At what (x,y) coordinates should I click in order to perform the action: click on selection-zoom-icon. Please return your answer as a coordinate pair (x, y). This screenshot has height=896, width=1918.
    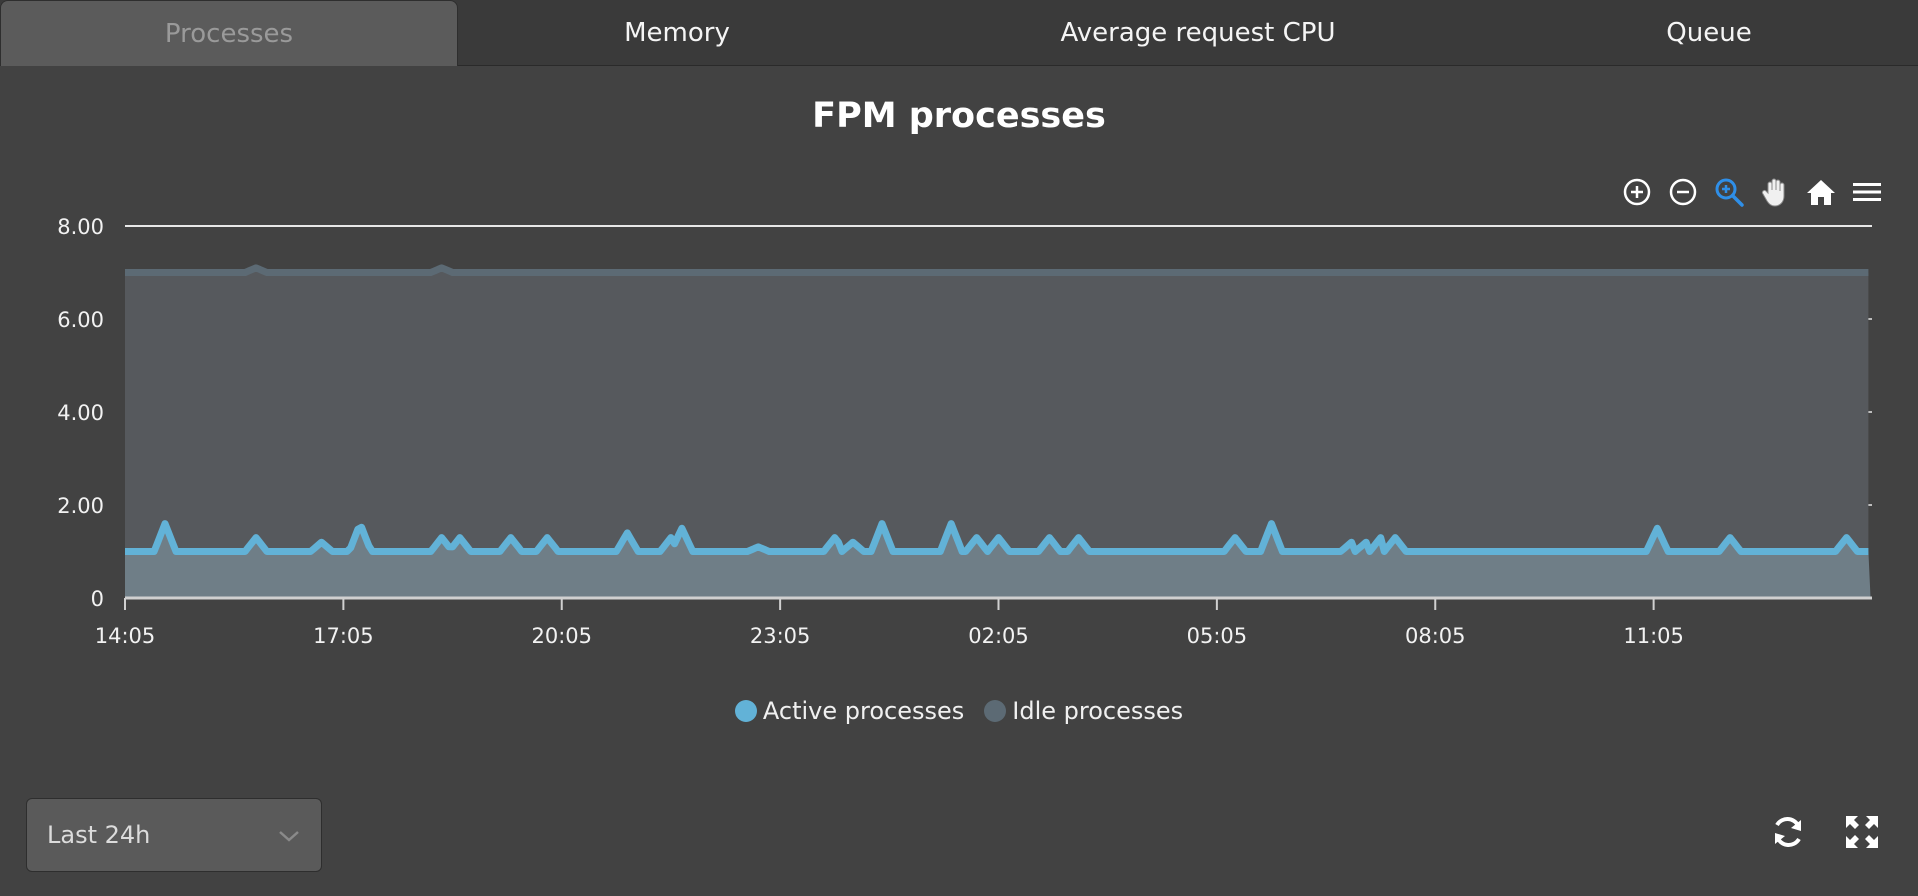
    Looking at the image, I should click on (1729, 192).